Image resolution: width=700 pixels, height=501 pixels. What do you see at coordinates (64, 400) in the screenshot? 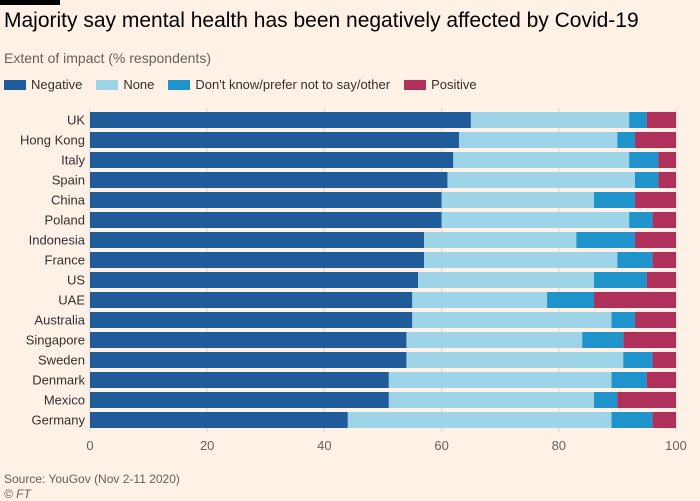
I see `category-label: Mexico` at bounding box center [64, 400].